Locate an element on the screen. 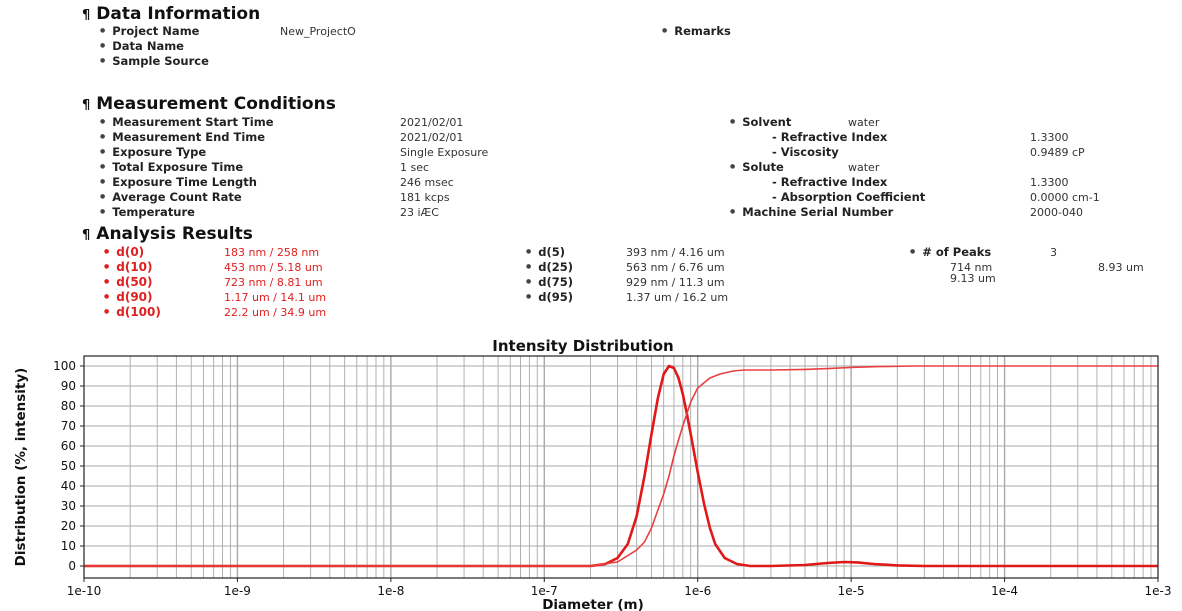  analysis-results-title: Analysis Results is located at coordinates (174, 234).